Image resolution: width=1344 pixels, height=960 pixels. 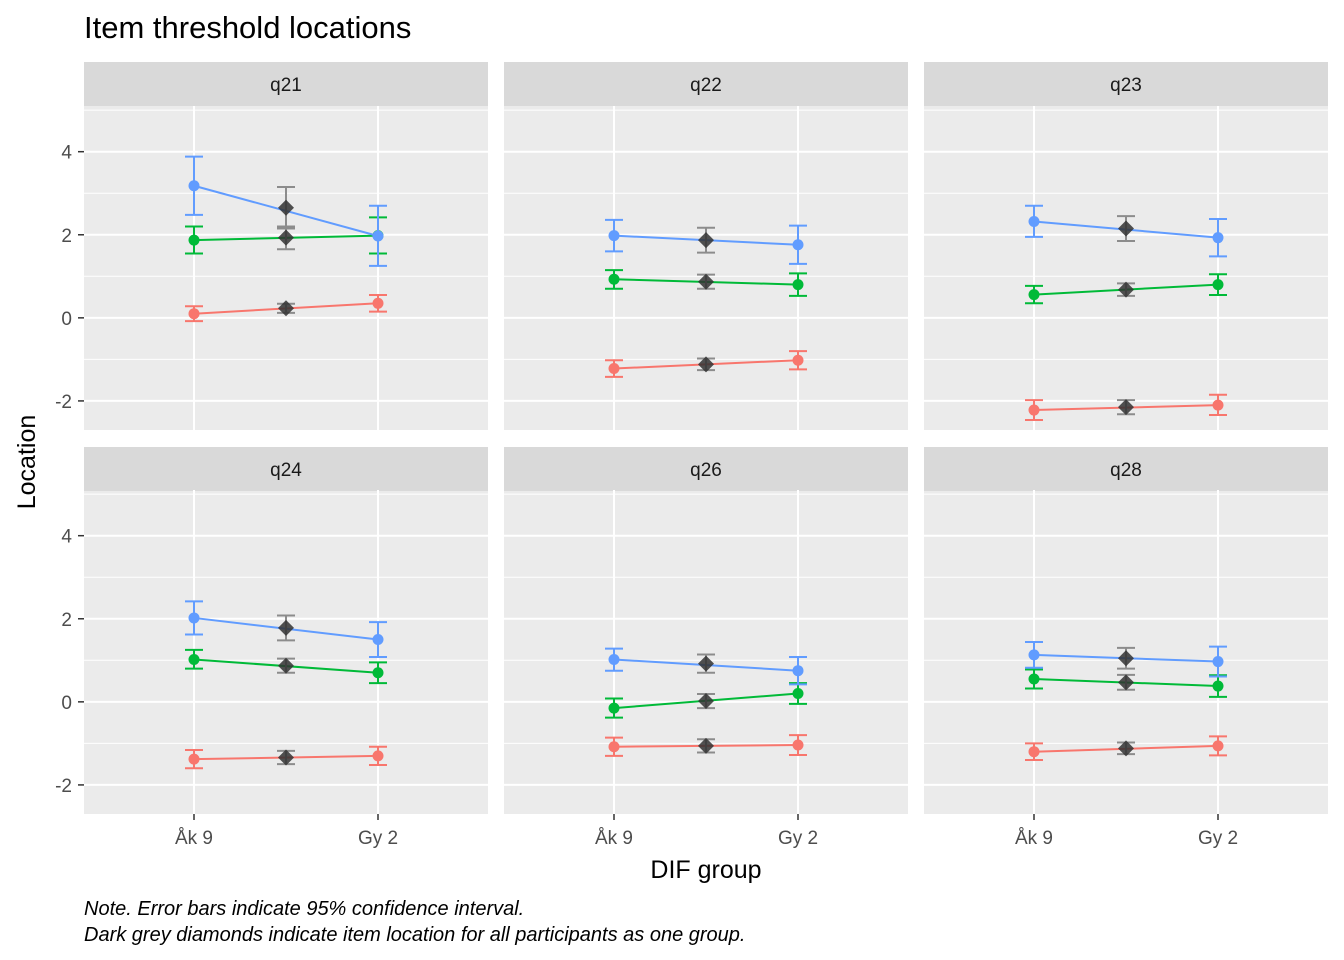 I want to click on facet-label: q21, so click(x=286, y=85).